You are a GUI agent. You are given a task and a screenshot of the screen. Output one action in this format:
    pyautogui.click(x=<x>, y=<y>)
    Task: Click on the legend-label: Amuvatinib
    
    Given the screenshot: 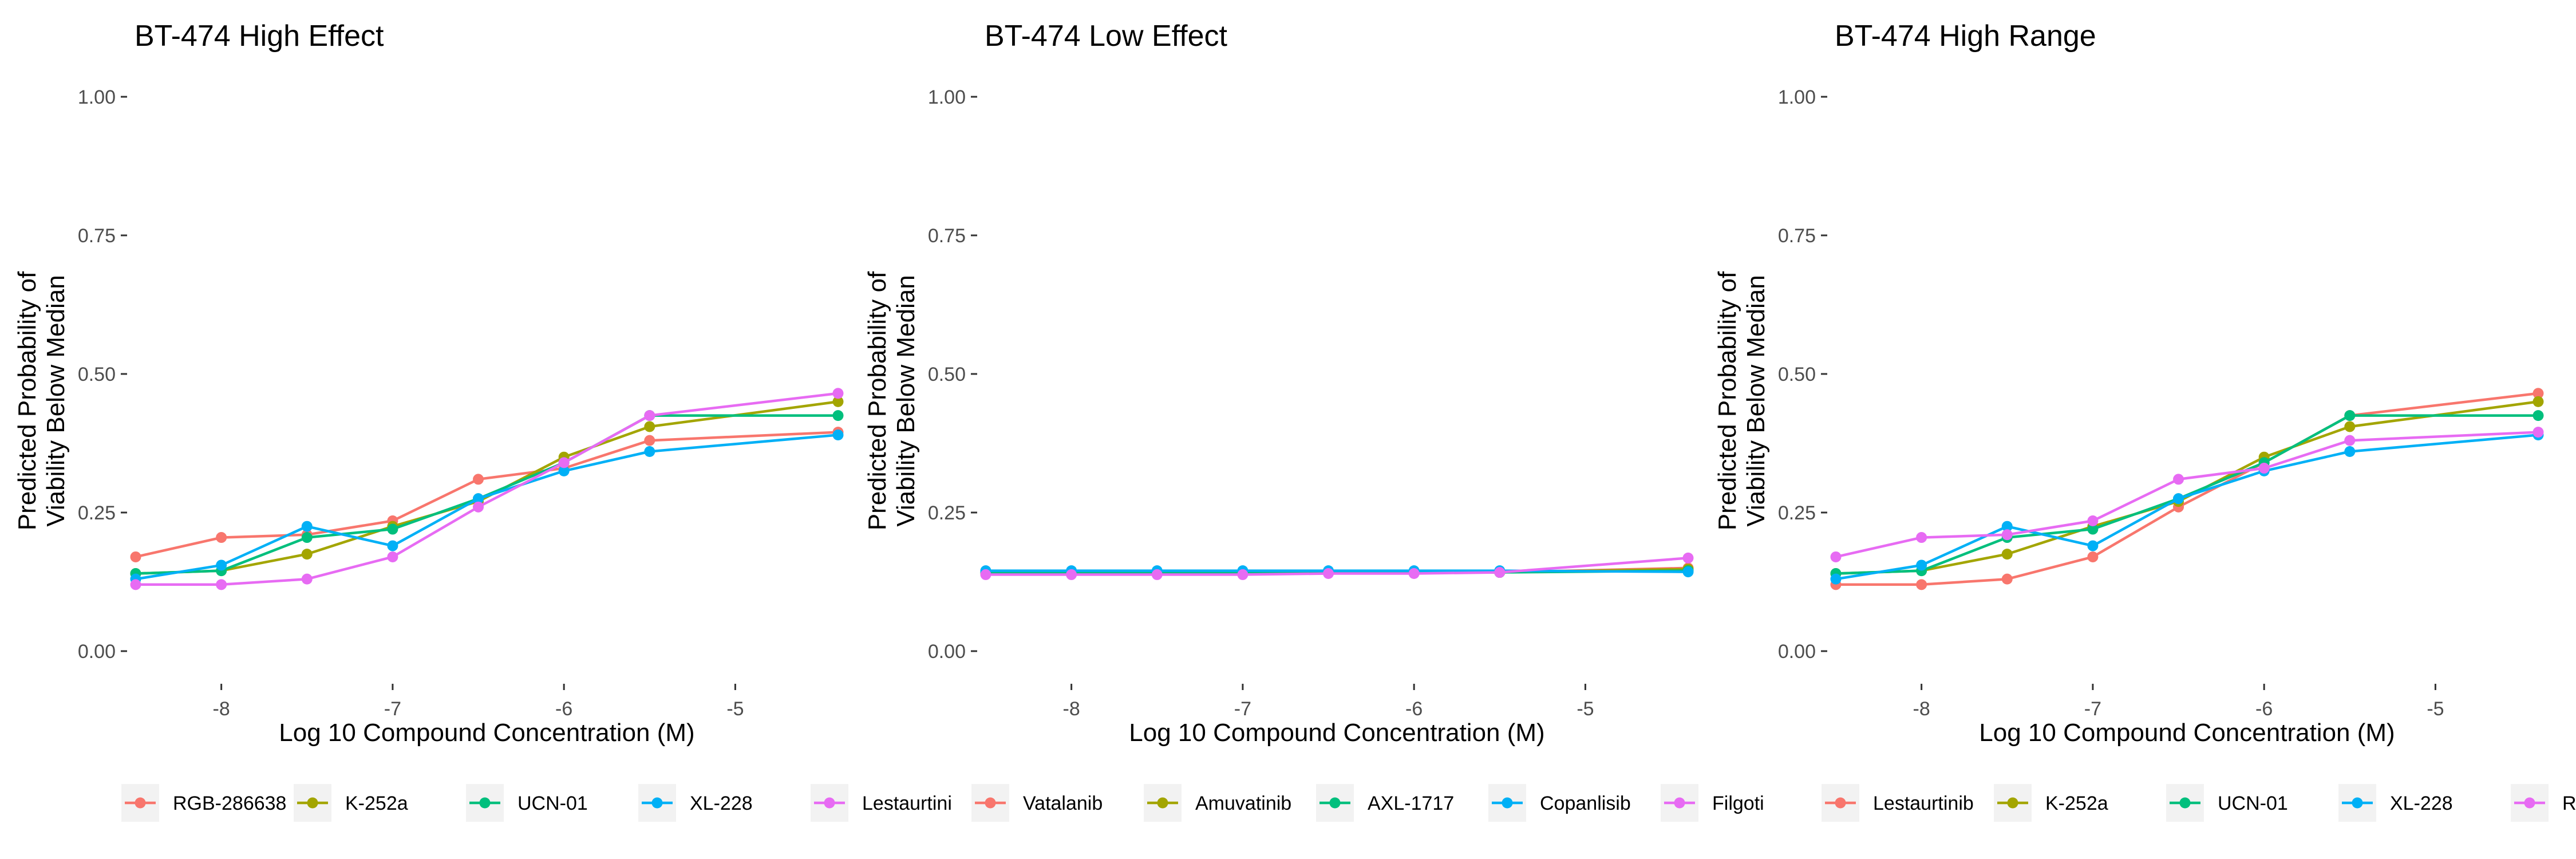 What is the action you would take?
    pyautogui.click(x=1243, y=803)
    